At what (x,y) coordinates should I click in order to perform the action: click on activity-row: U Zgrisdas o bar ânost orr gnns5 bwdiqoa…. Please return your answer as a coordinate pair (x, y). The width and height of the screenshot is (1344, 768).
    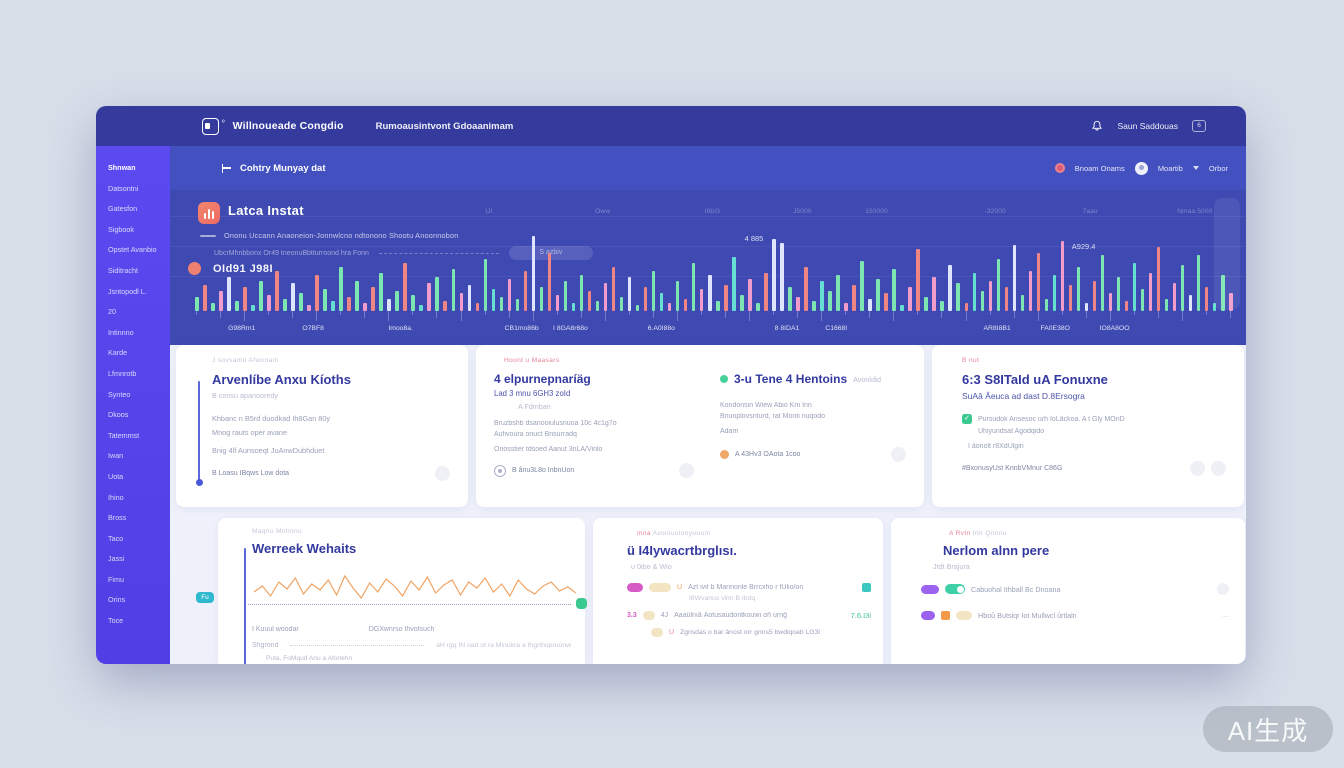
    Looking at the image, I should click on (761, 632).